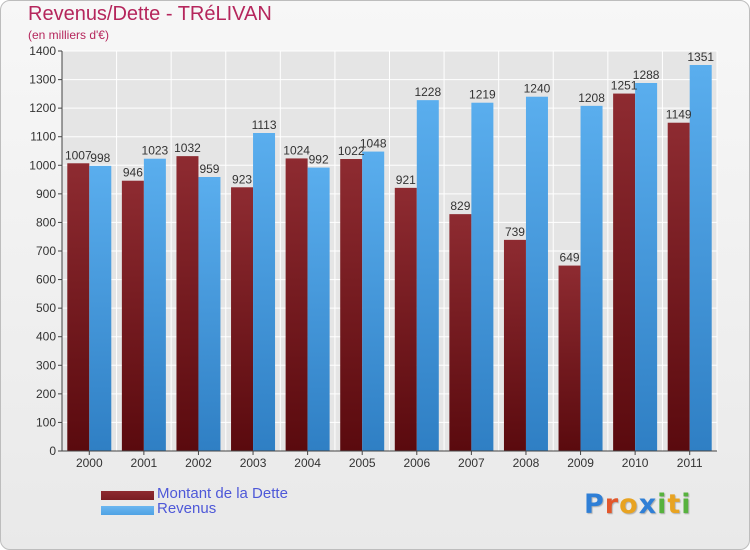 The image size is (750, 550). I want to click on bar-dette-2002, so click(187, 303).